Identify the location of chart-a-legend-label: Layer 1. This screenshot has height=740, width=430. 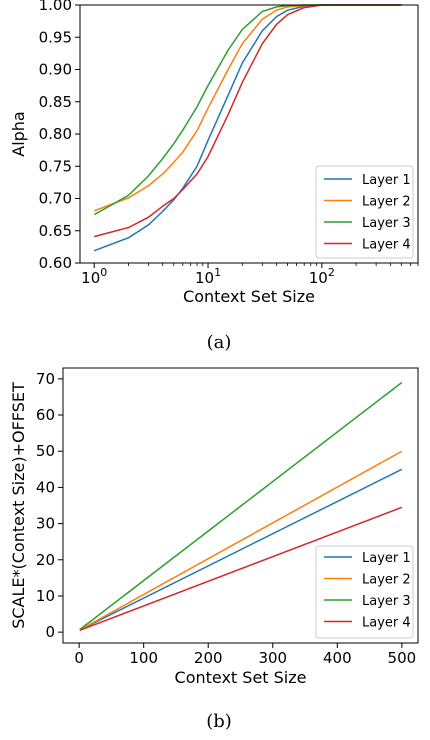
(386, 180).